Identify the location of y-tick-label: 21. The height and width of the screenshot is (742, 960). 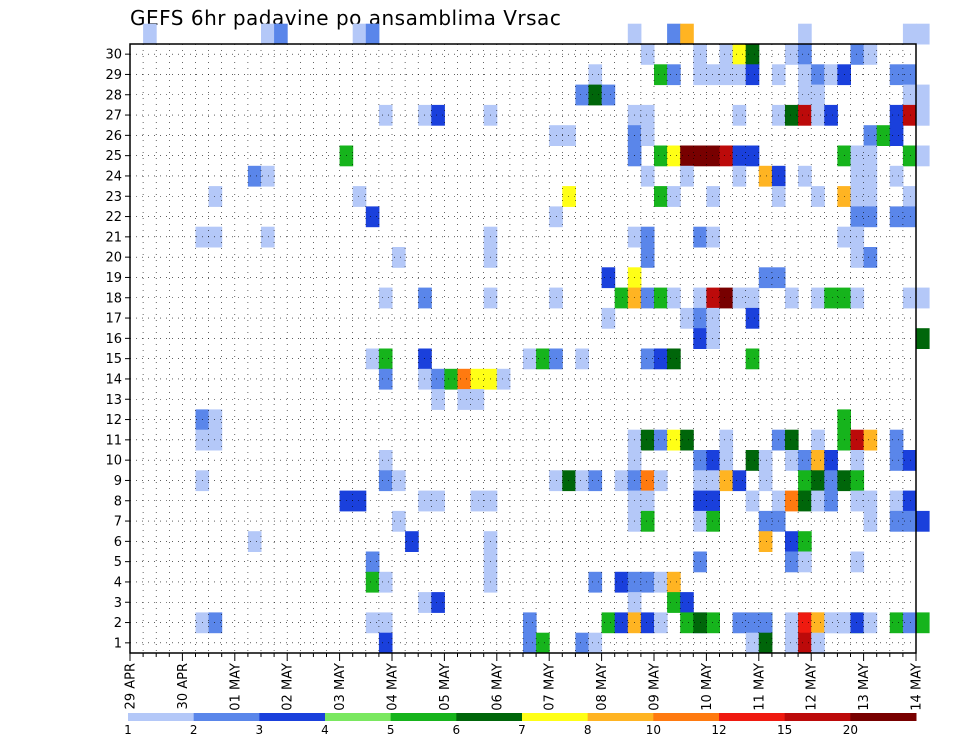
(113, 237).